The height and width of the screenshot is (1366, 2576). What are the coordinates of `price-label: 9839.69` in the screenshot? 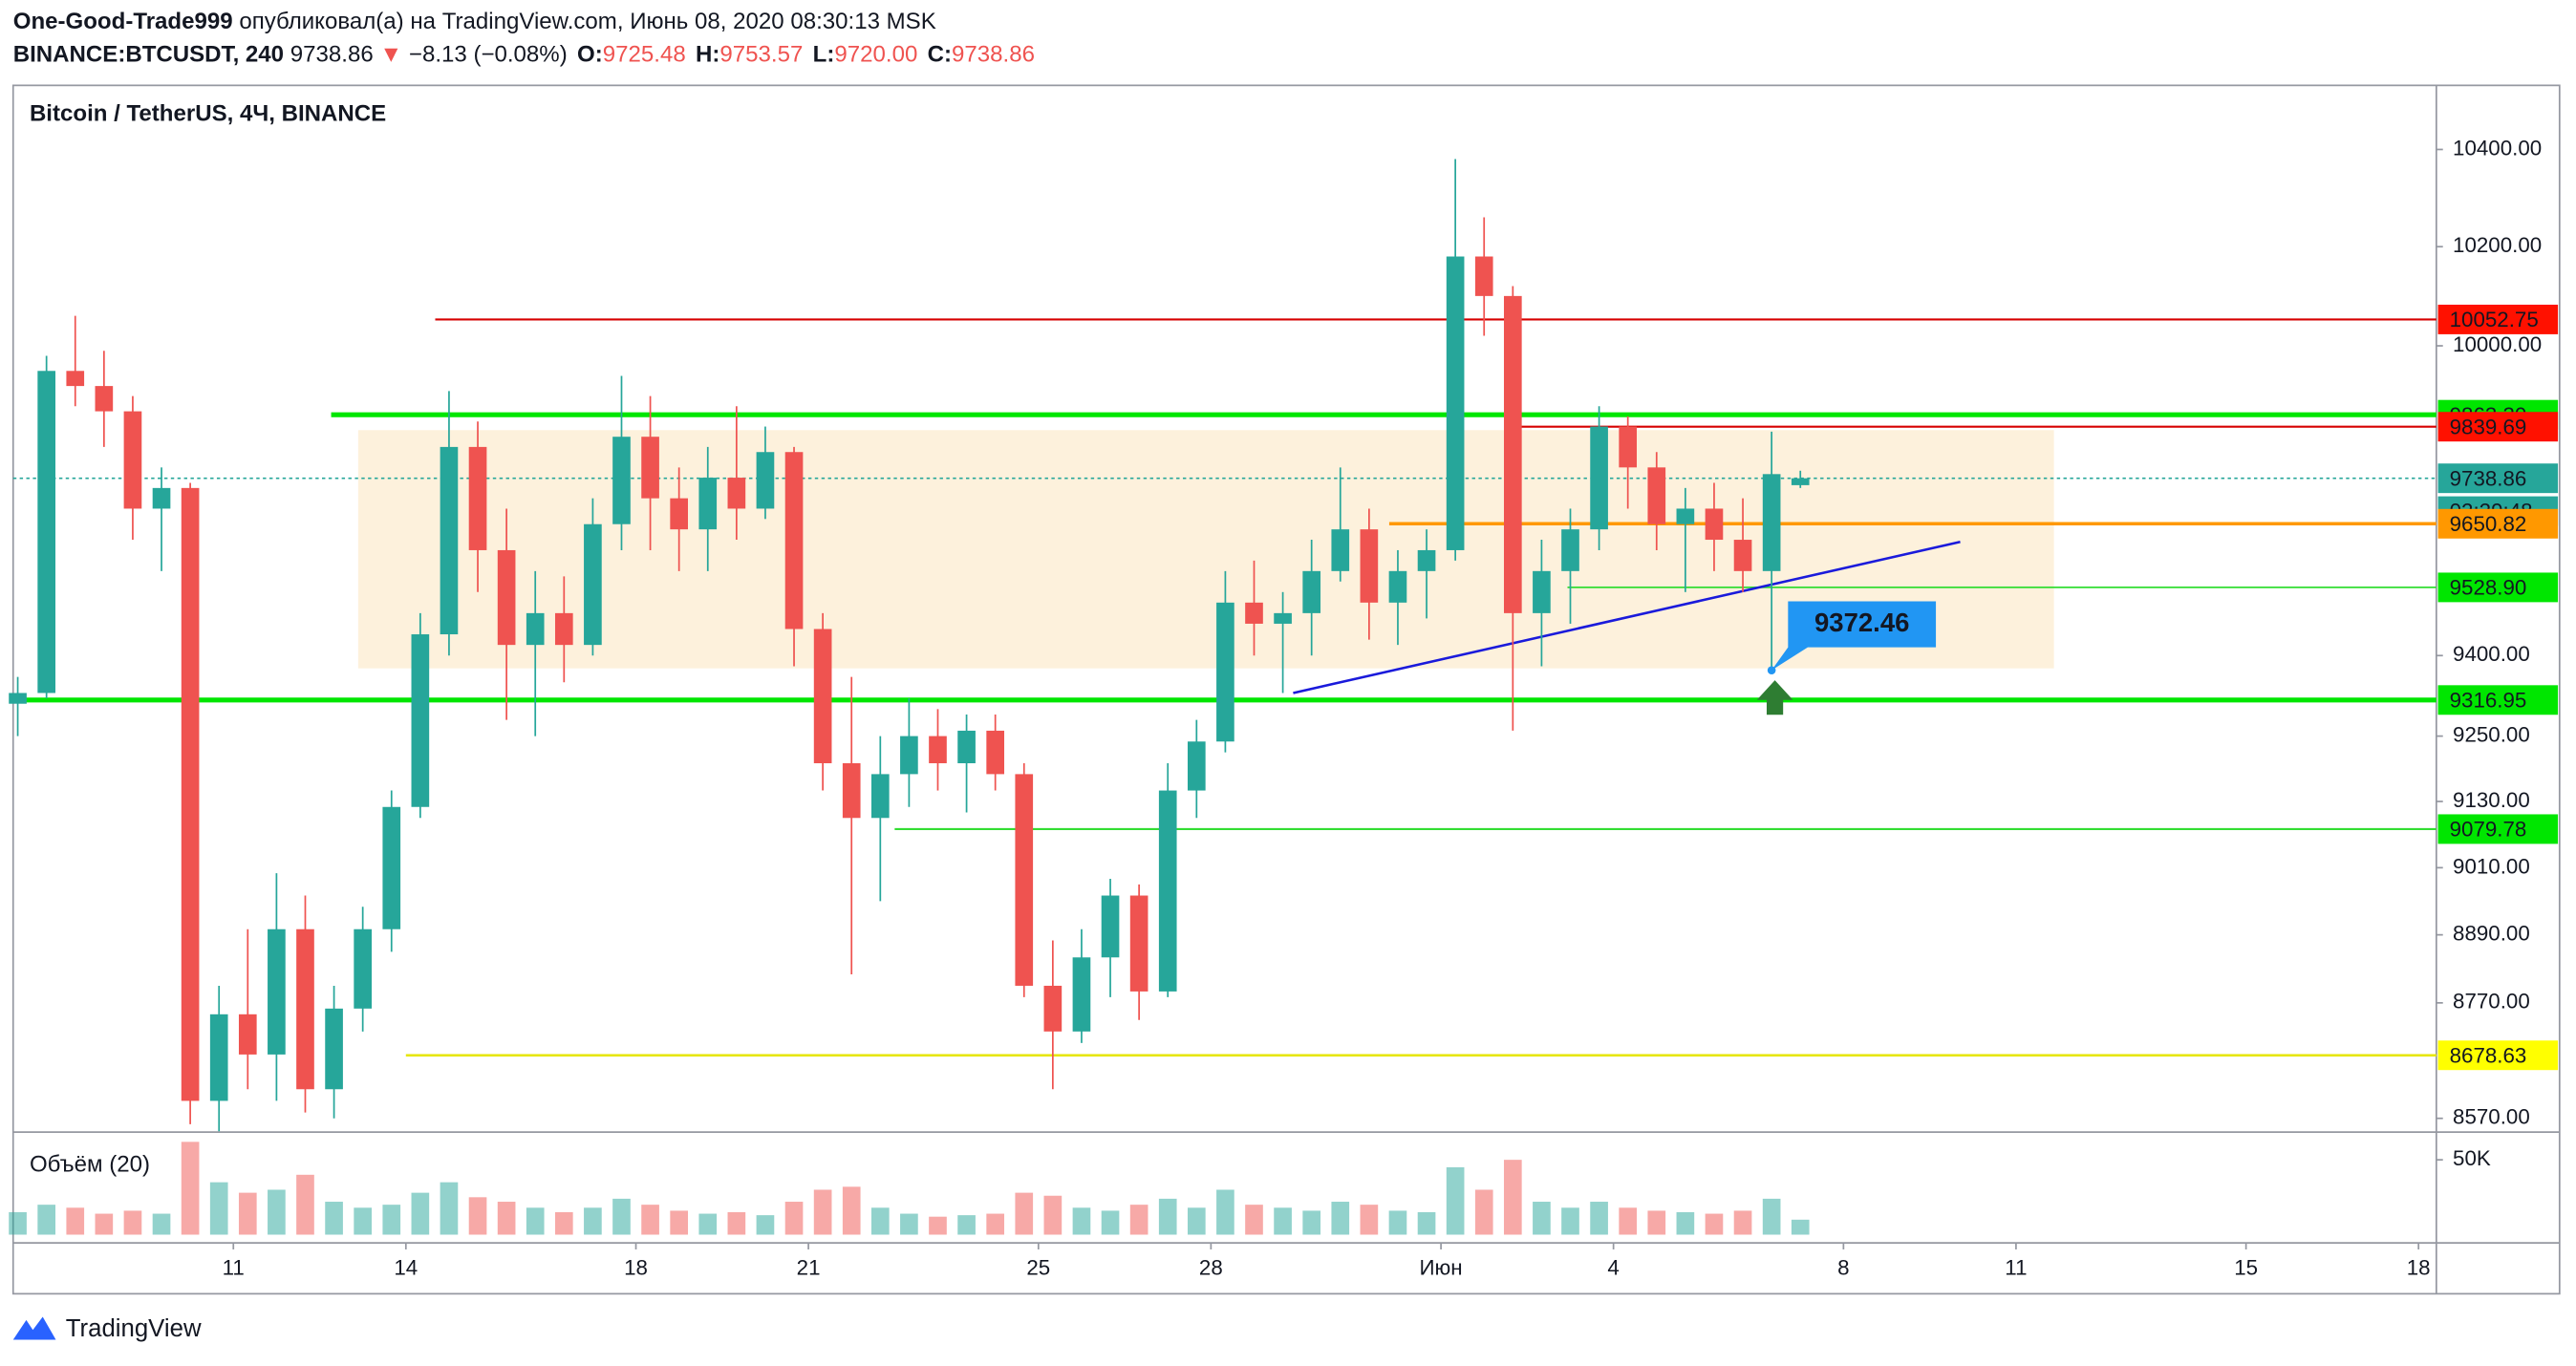 It's located at (2488, 426).